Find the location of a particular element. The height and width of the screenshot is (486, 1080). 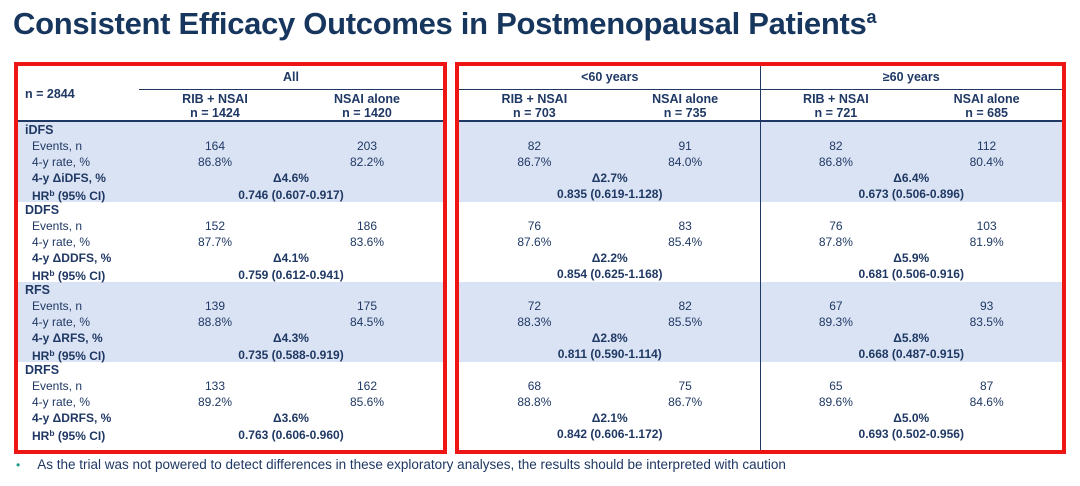

arm-header-all-rib: RIB + NSAI n = 1424 is located at coordinates (215, 105).